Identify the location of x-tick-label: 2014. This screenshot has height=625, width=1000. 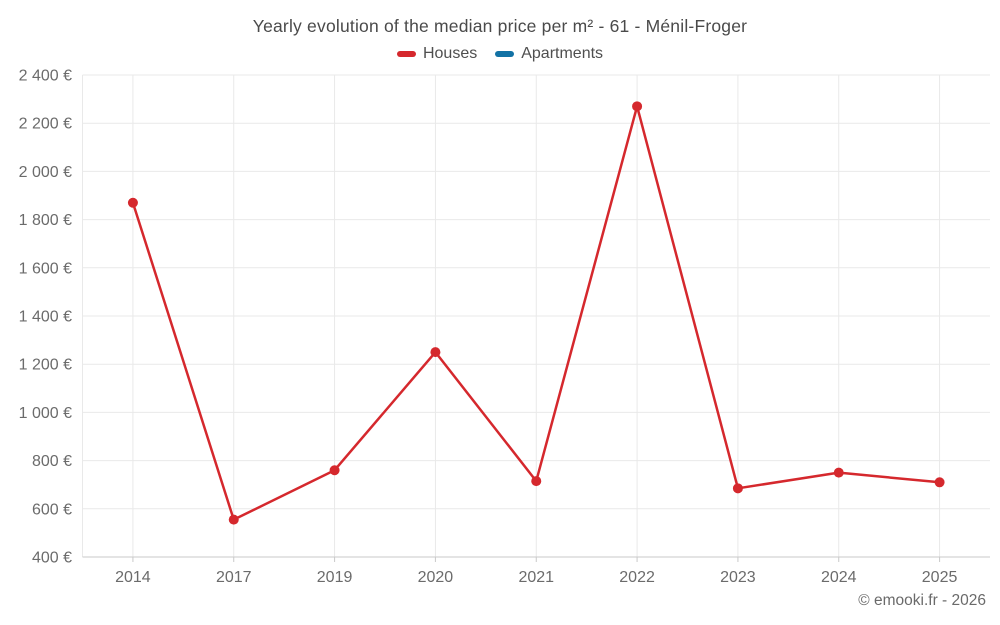
(133, 577).